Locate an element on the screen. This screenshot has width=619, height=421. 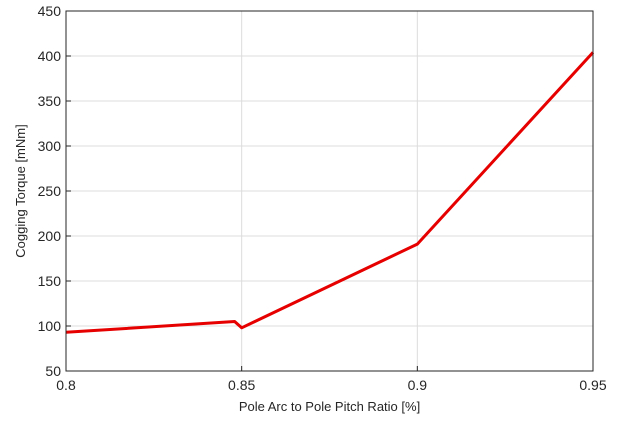
y-axis-ticks: 50 100 150 200 250 300 350 400 450 is located at coordinates (54, 191).